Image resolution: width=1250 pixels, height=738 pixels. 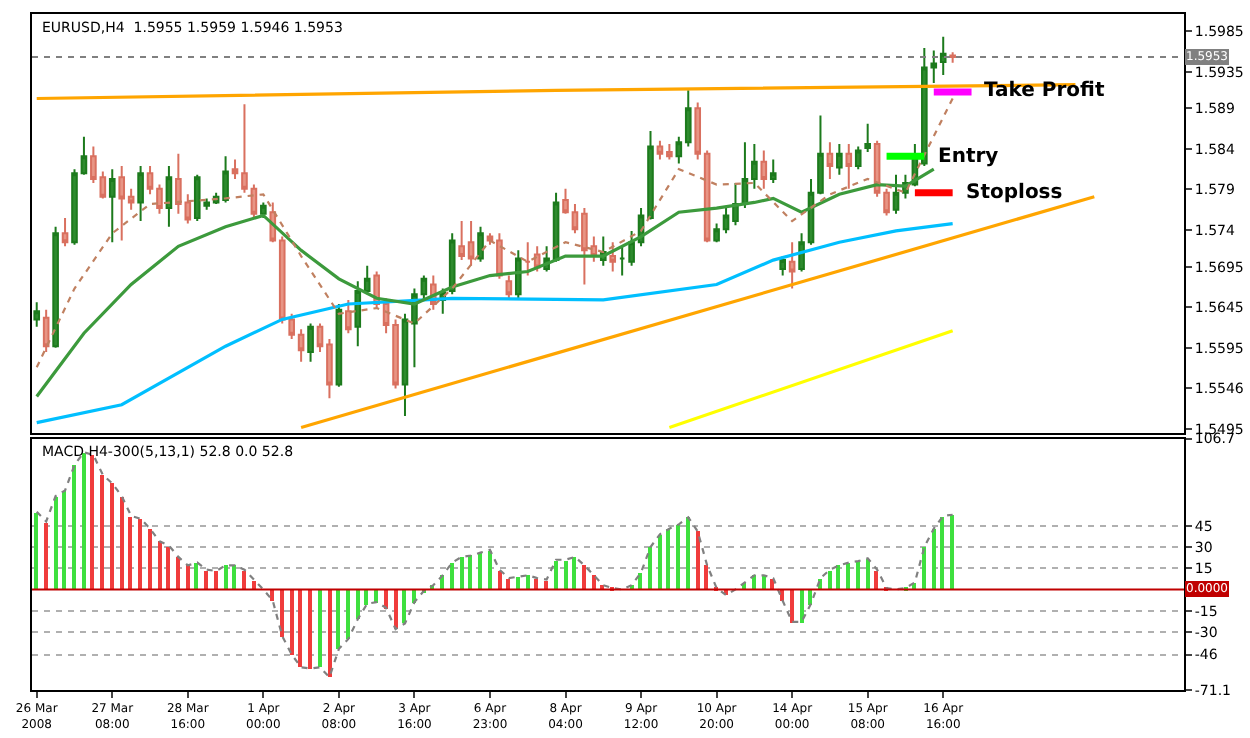 I want to click on series-label: Stoploss, so click(x=1014, y=193).